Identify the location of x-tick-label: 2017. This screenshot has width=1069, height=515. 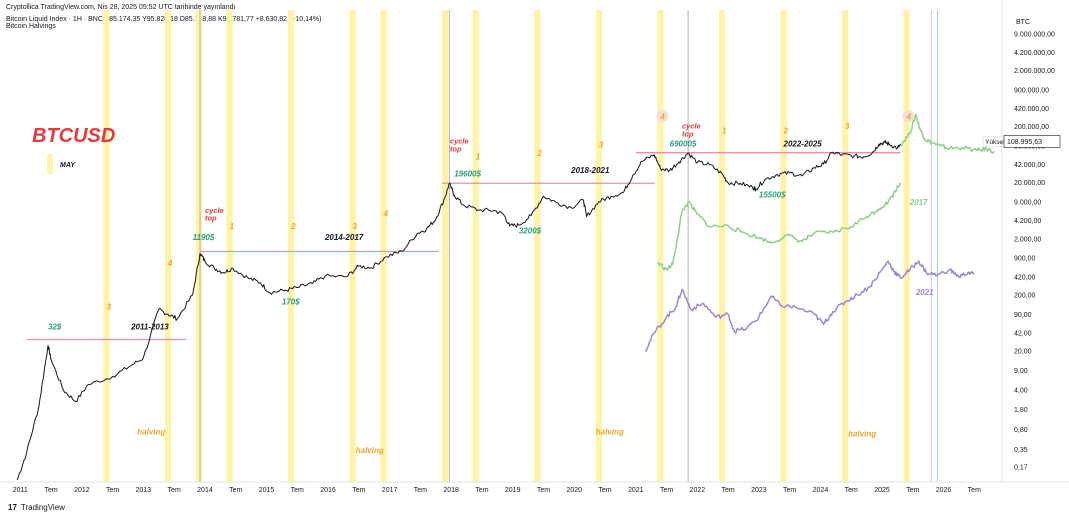
(390, 490).